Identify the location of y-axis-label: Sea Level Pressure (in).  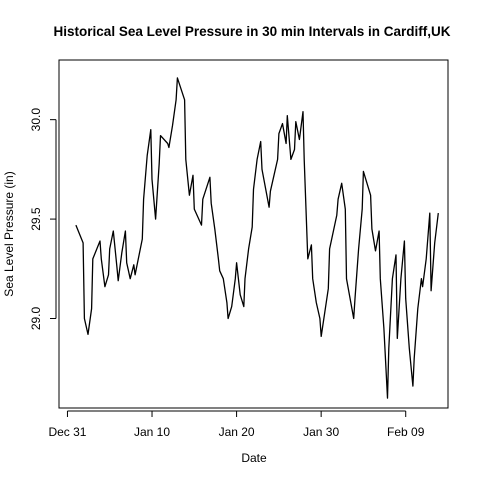
(9, 233).